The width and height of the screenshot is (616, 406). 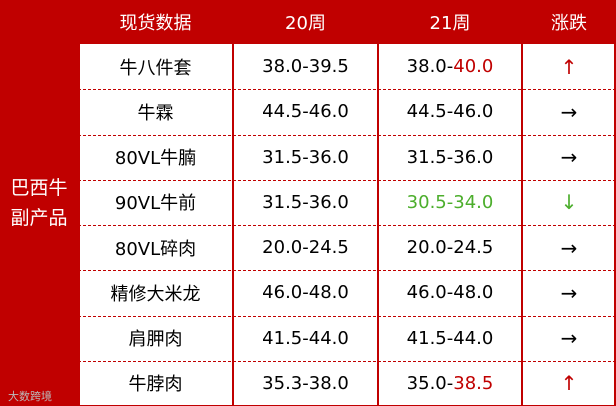 What do you see at coordinates (305, 338) in the screenshot?
I see `price-20: 41.5-44.0` at bounding box center [305, 338].